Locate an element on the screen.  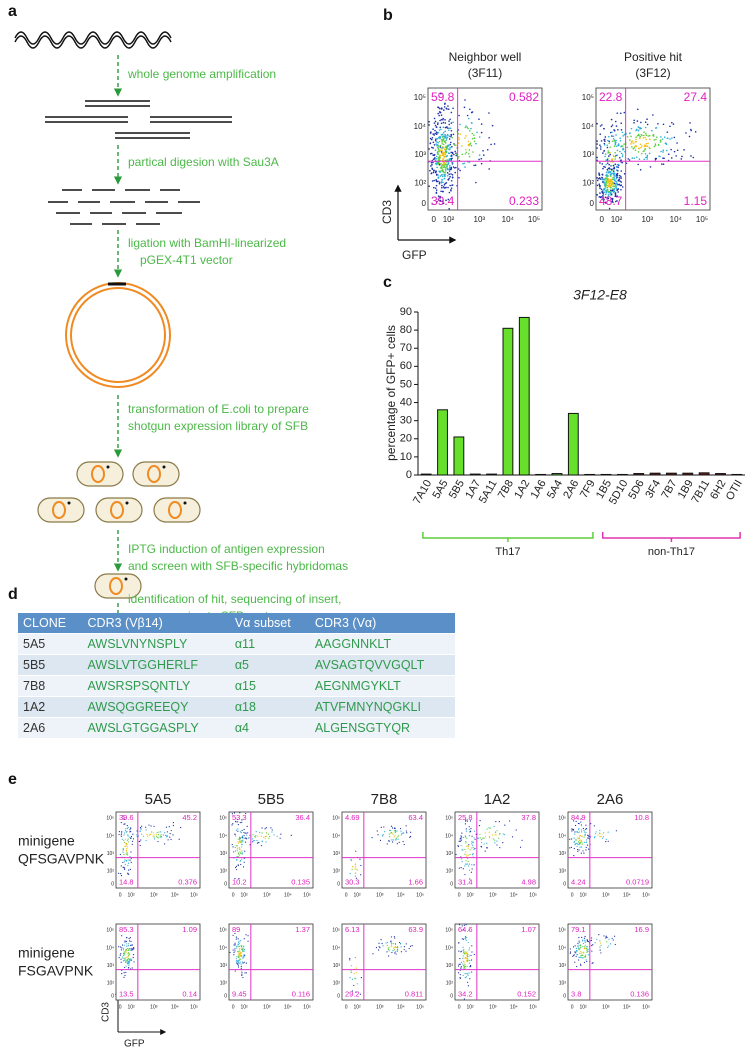
x-tick-label: 10³ is located at coordinates (480, 219).